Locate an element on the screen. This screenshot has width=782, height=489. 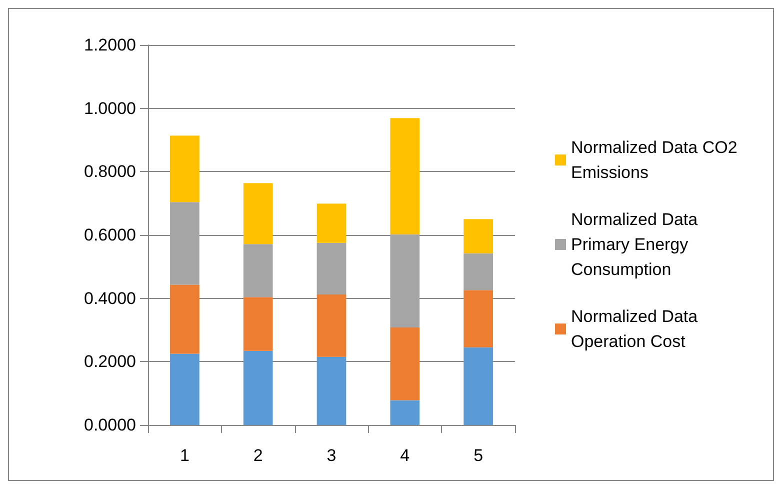
y-tick-label: 0.6000 is located at coordinates (110, 235).